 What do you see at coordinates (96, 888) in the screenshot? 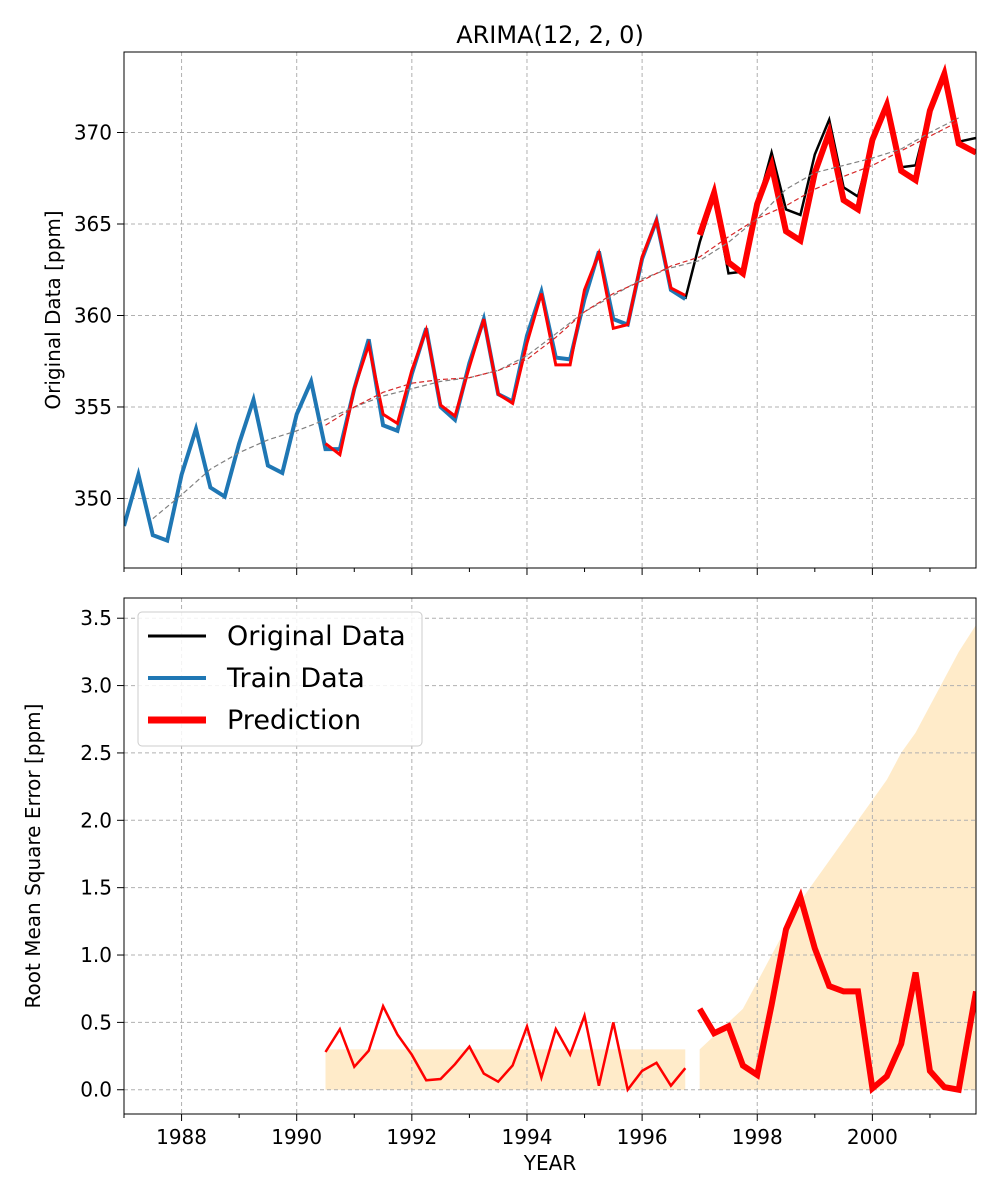
I see `y-tick-label: 1.5` at bounding box center [96, 888].